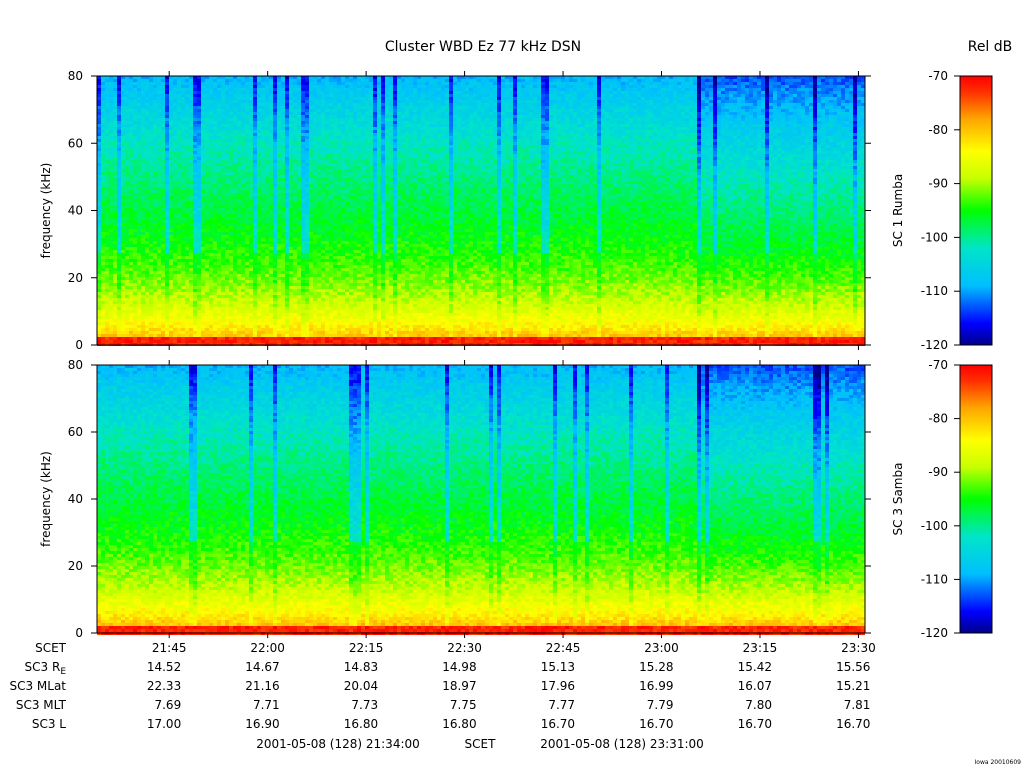  What do you see at coordinates (558, 667) in the screenshot?
I see `ephemeris-value: 15.13` at bounding box center [558, 667].